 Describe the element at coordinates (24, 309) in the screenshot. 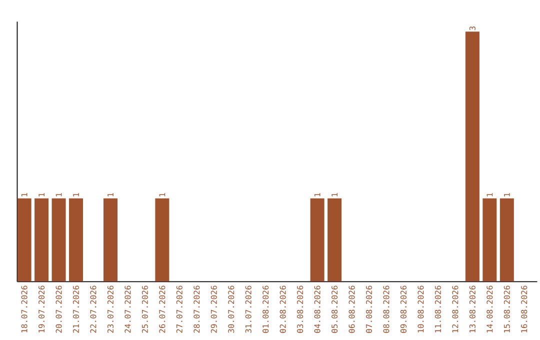

I see `x-tick-label: 18.07.2026` at that location.